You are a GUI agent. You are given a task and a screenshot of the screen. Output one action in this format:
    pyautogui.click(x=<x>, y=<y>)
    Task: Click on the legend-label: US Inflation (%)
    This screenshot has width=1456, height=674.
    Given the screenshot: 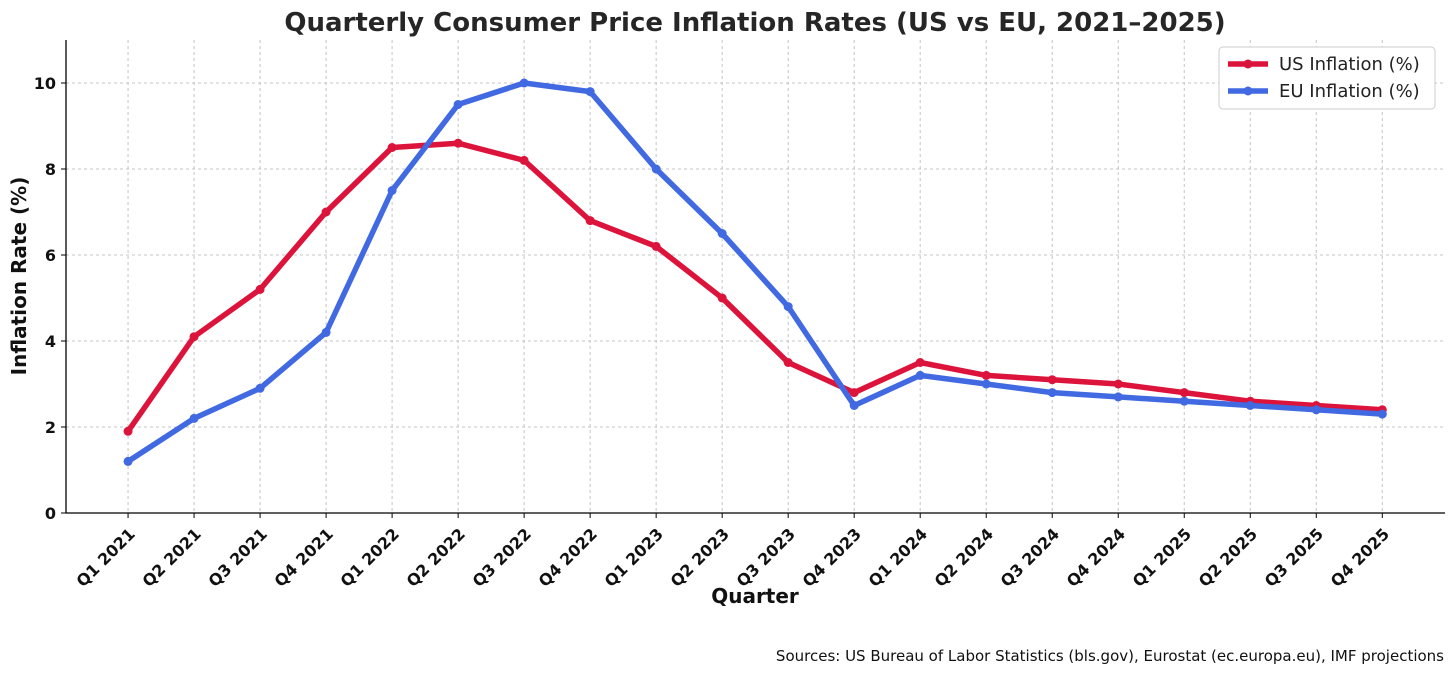 What is the action you would take?
    pyautogui.click(x=1349, y=64)
    